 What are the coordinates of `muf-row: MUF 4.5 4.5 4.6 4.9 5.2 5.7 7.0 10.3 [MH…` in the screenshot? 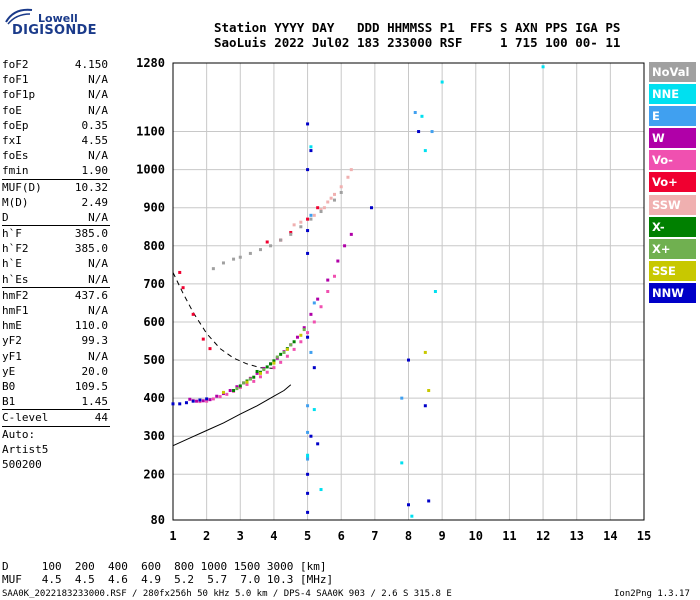 It's located at (168, 579).